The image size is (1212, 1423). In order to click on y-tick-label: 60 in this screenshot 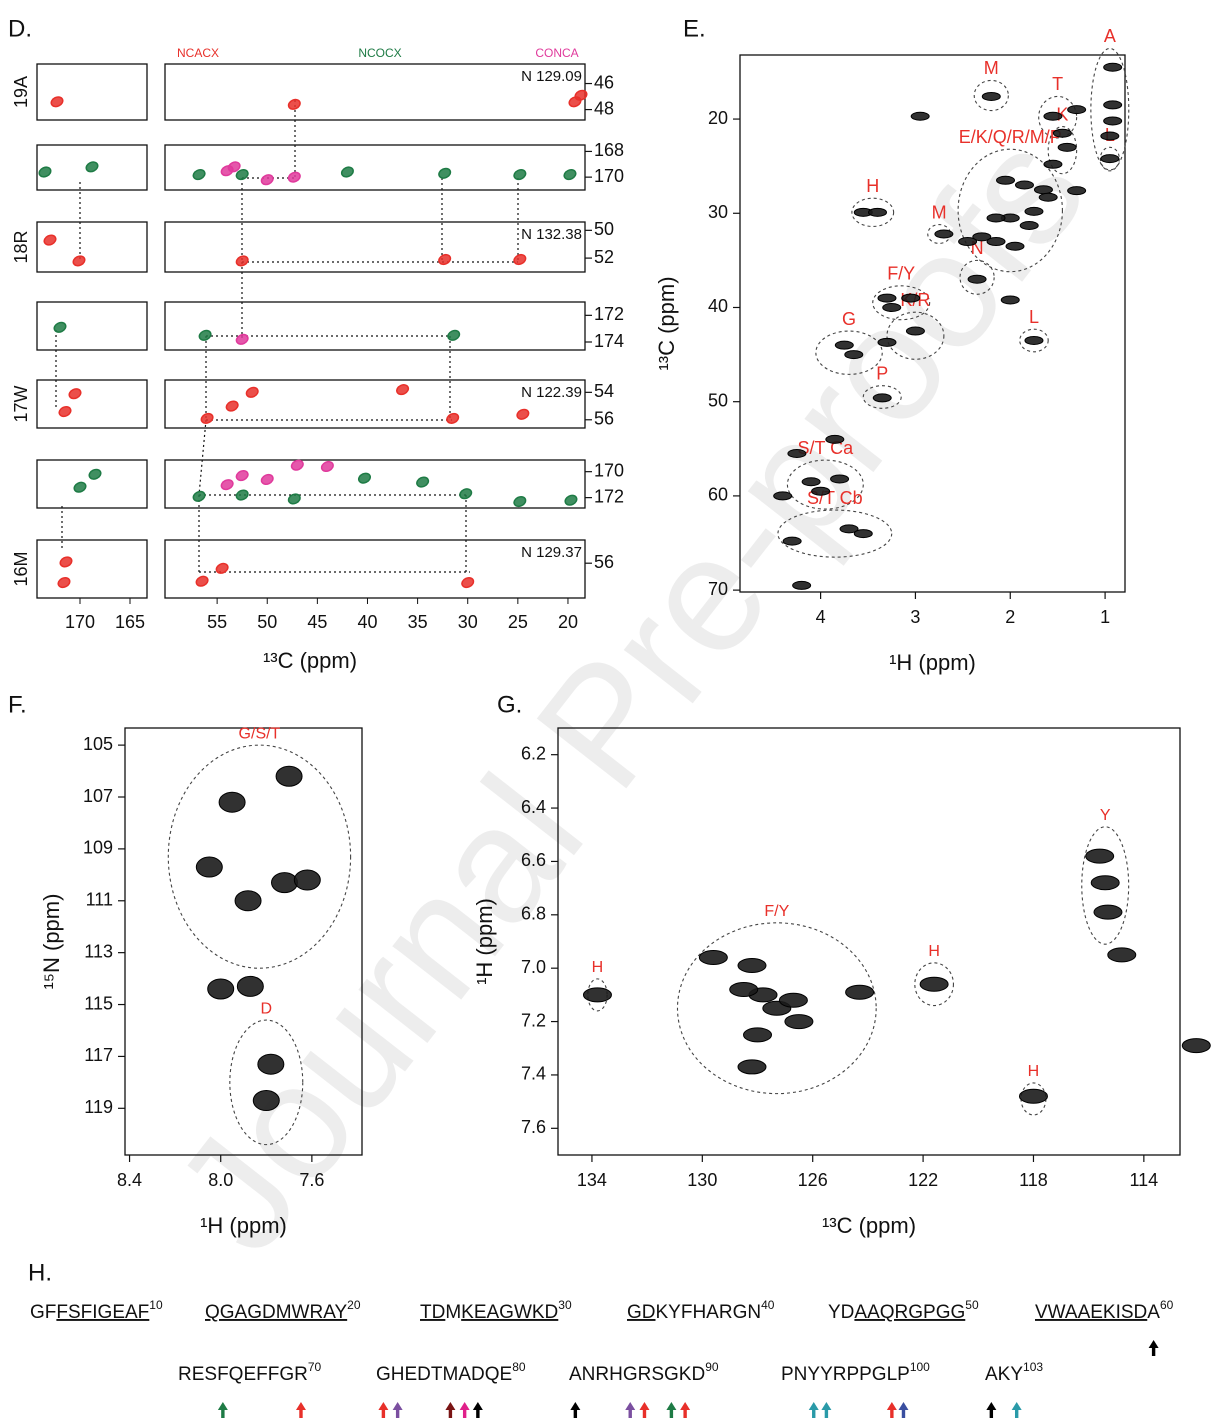, I will do `click(718, 495)`.